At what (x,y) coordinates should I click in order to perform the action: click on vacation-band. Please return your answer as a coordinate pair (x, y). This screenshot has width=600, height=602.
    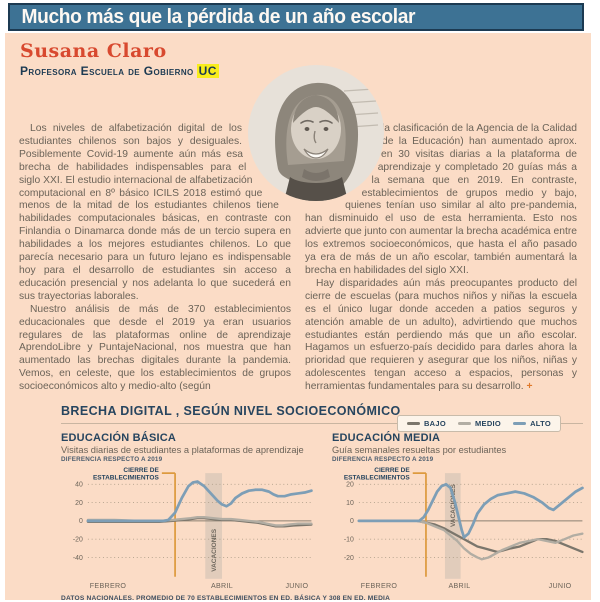
    Looking at the image, I should click on (452, 526).